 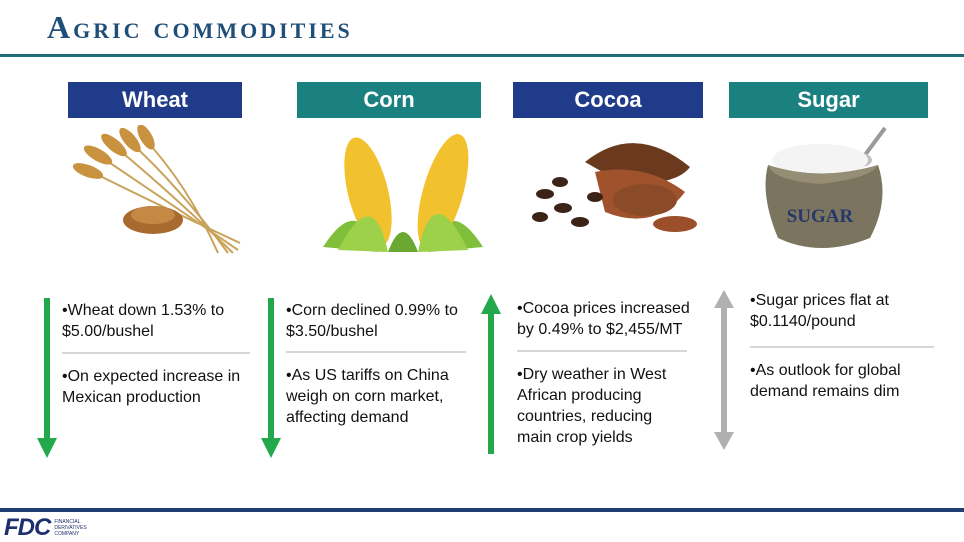 I want to click on sack-label: SUGAR, so click(x=820, y=216).